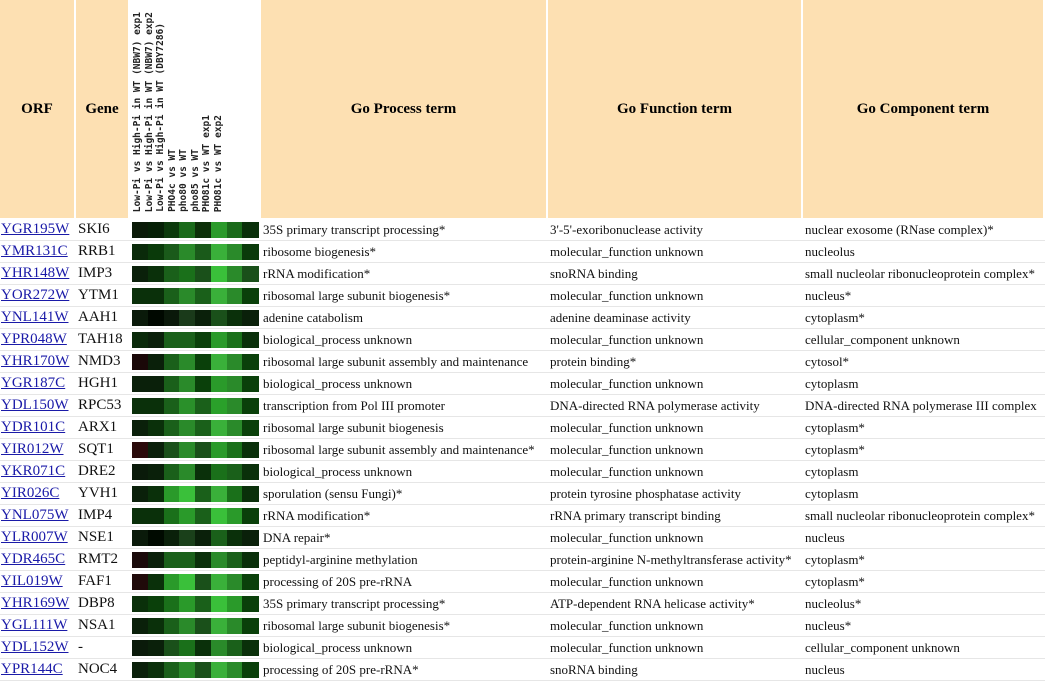  What do you see at coordinates (32, 449) in the screenshot?
I see `orf-link: YIR012W` at bounding box center [32, 449].